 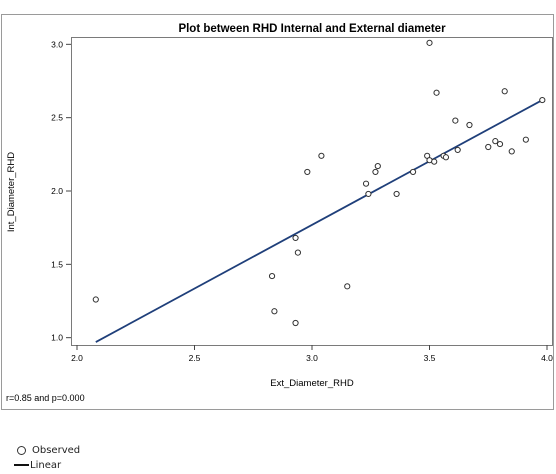 I want to click on y-tick-label: 3.0, so click(x=57, y=44).